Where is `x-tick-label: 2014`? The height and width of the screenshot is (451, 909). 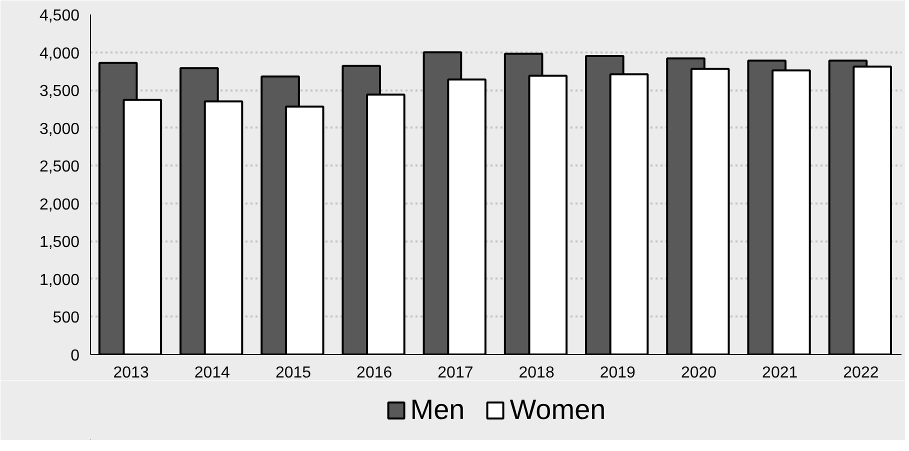
x-tick-label: 2014 is located at coordinates (212, 373).